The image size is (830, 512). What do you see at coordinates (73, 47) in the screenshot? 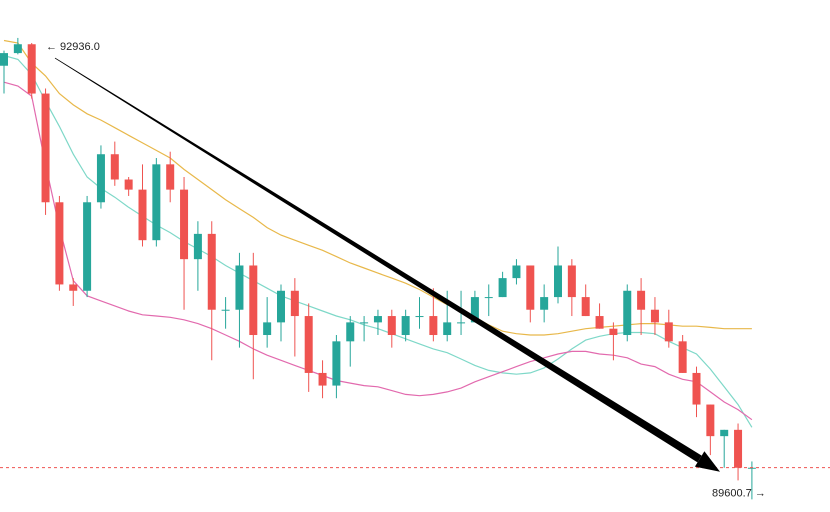
I see `high-price-label: ← 92936.0` at bounding box center [73, 47].